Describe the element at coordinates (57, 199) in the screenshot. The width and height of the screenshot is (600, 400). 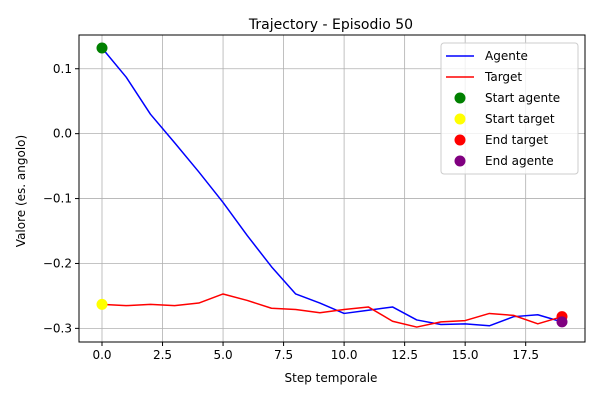
I see `y-tick-label: −0.1` at that location.